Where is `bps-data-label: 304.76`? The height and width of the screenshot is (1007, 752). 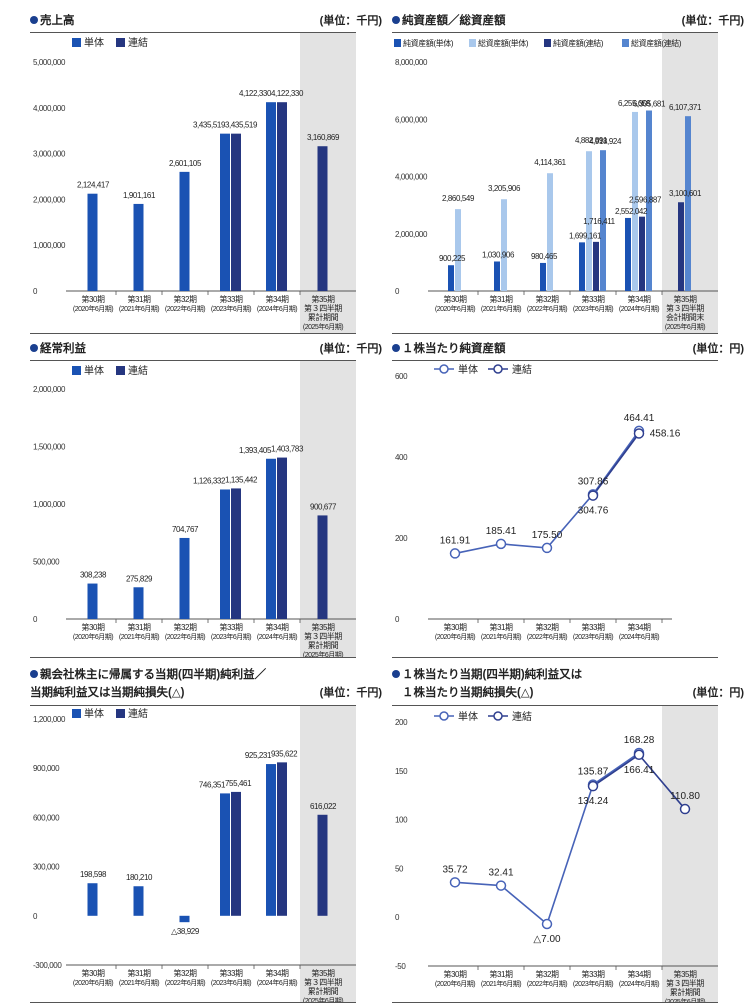 bps-data-label: 304.76 is located at coordinates (593, 511).